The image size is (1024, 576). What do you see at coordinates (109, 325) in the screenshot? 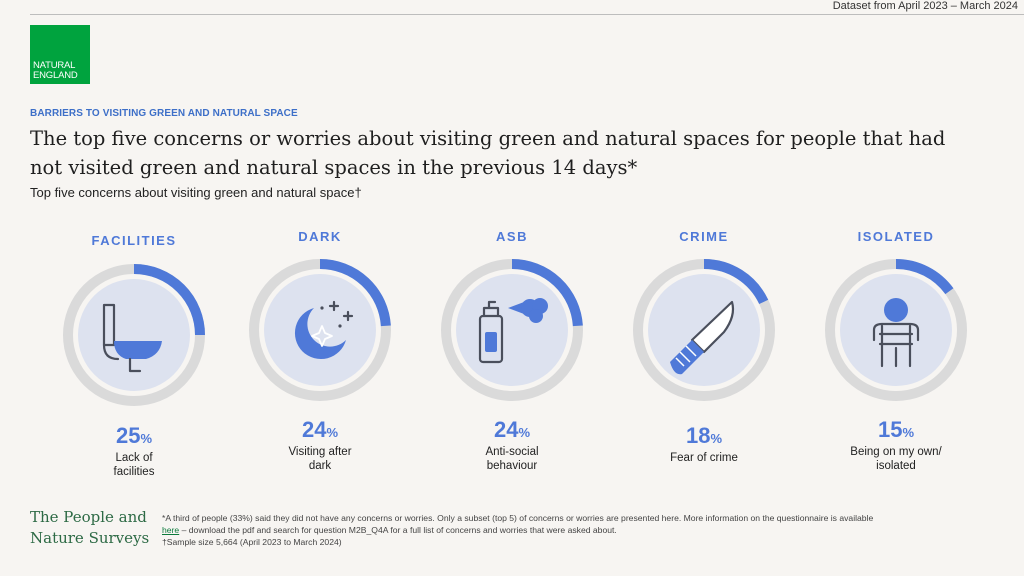
I see `toilet-tank` at bounding box center [109, 325].